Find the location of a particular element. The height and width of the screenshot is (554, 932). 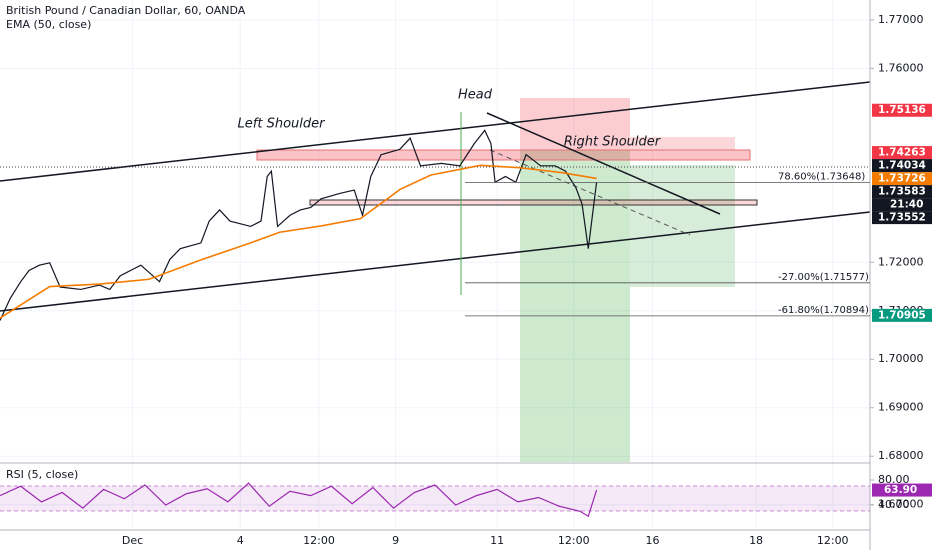

x-tick-label: 9 is located at coordinates (395, 540).